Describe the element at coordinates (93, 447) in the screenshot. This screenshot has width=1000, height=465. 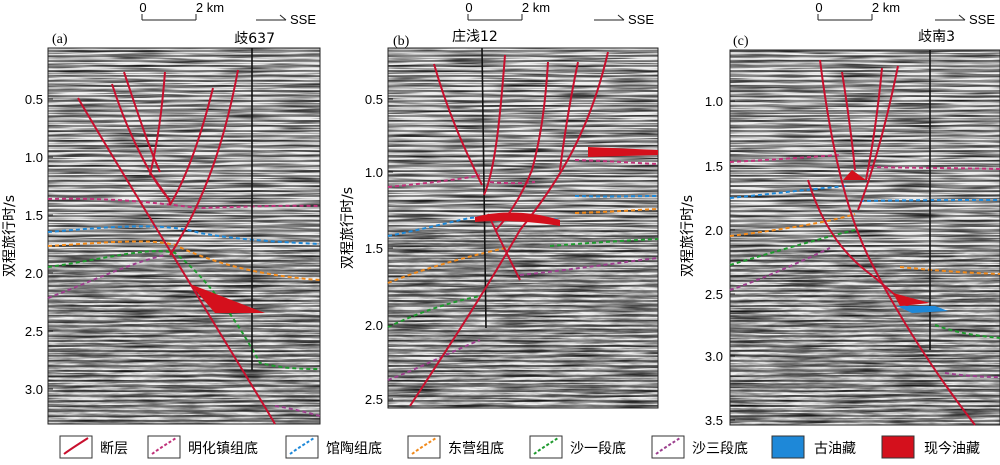
I see `legend-item-fault: 断层` at that location.